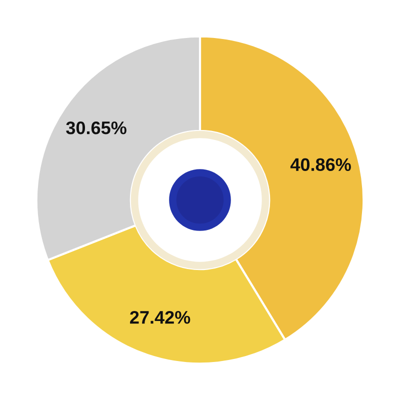 The width and height of the screenshot is (400, 400). Describe the element at coordinates (320, 164) in the screenshot. I see `data-label: 40.86%` at that location.